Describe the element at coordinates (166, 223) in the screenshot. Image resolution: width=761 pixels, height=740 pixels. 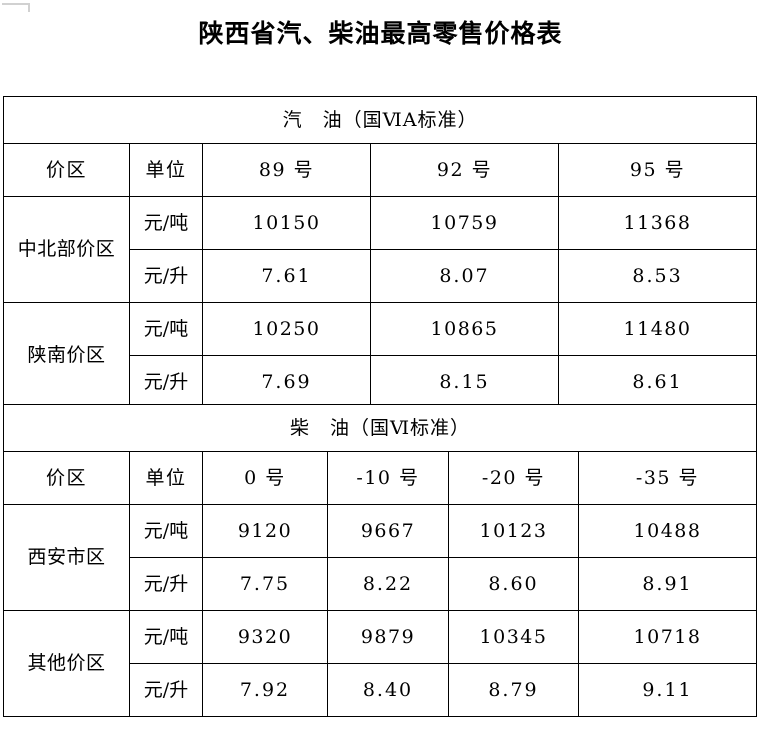
I see `gasoline-unit-ton-0: 元/吨` at that location.